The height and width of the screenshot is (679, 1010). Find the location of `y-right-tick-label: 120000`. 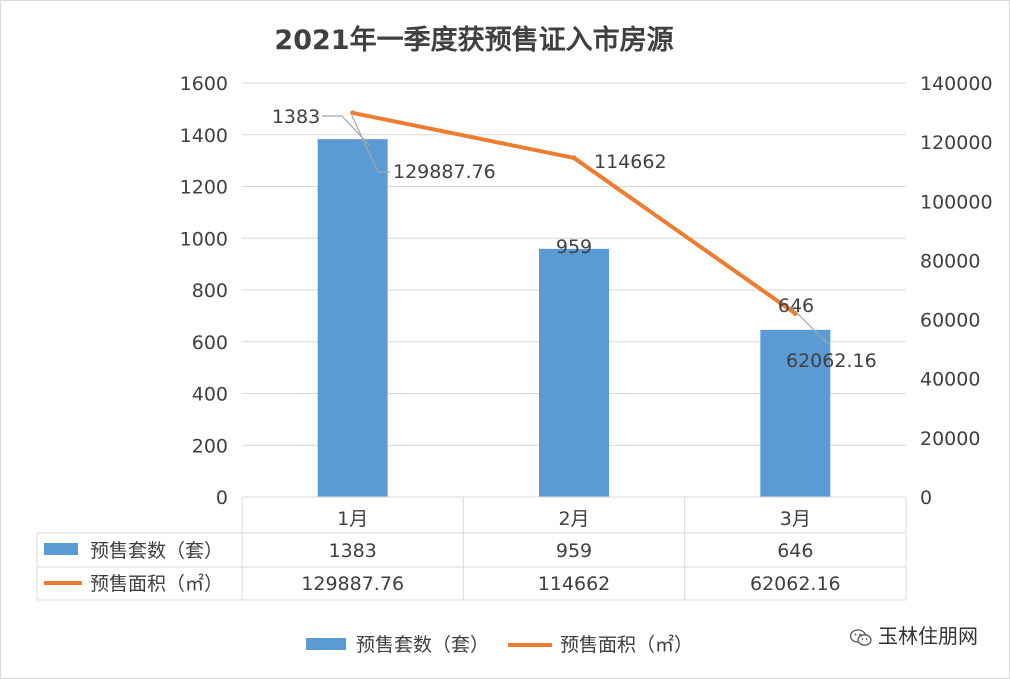

y-right-tick-label: 120000 is located at coordinates (956, 143).